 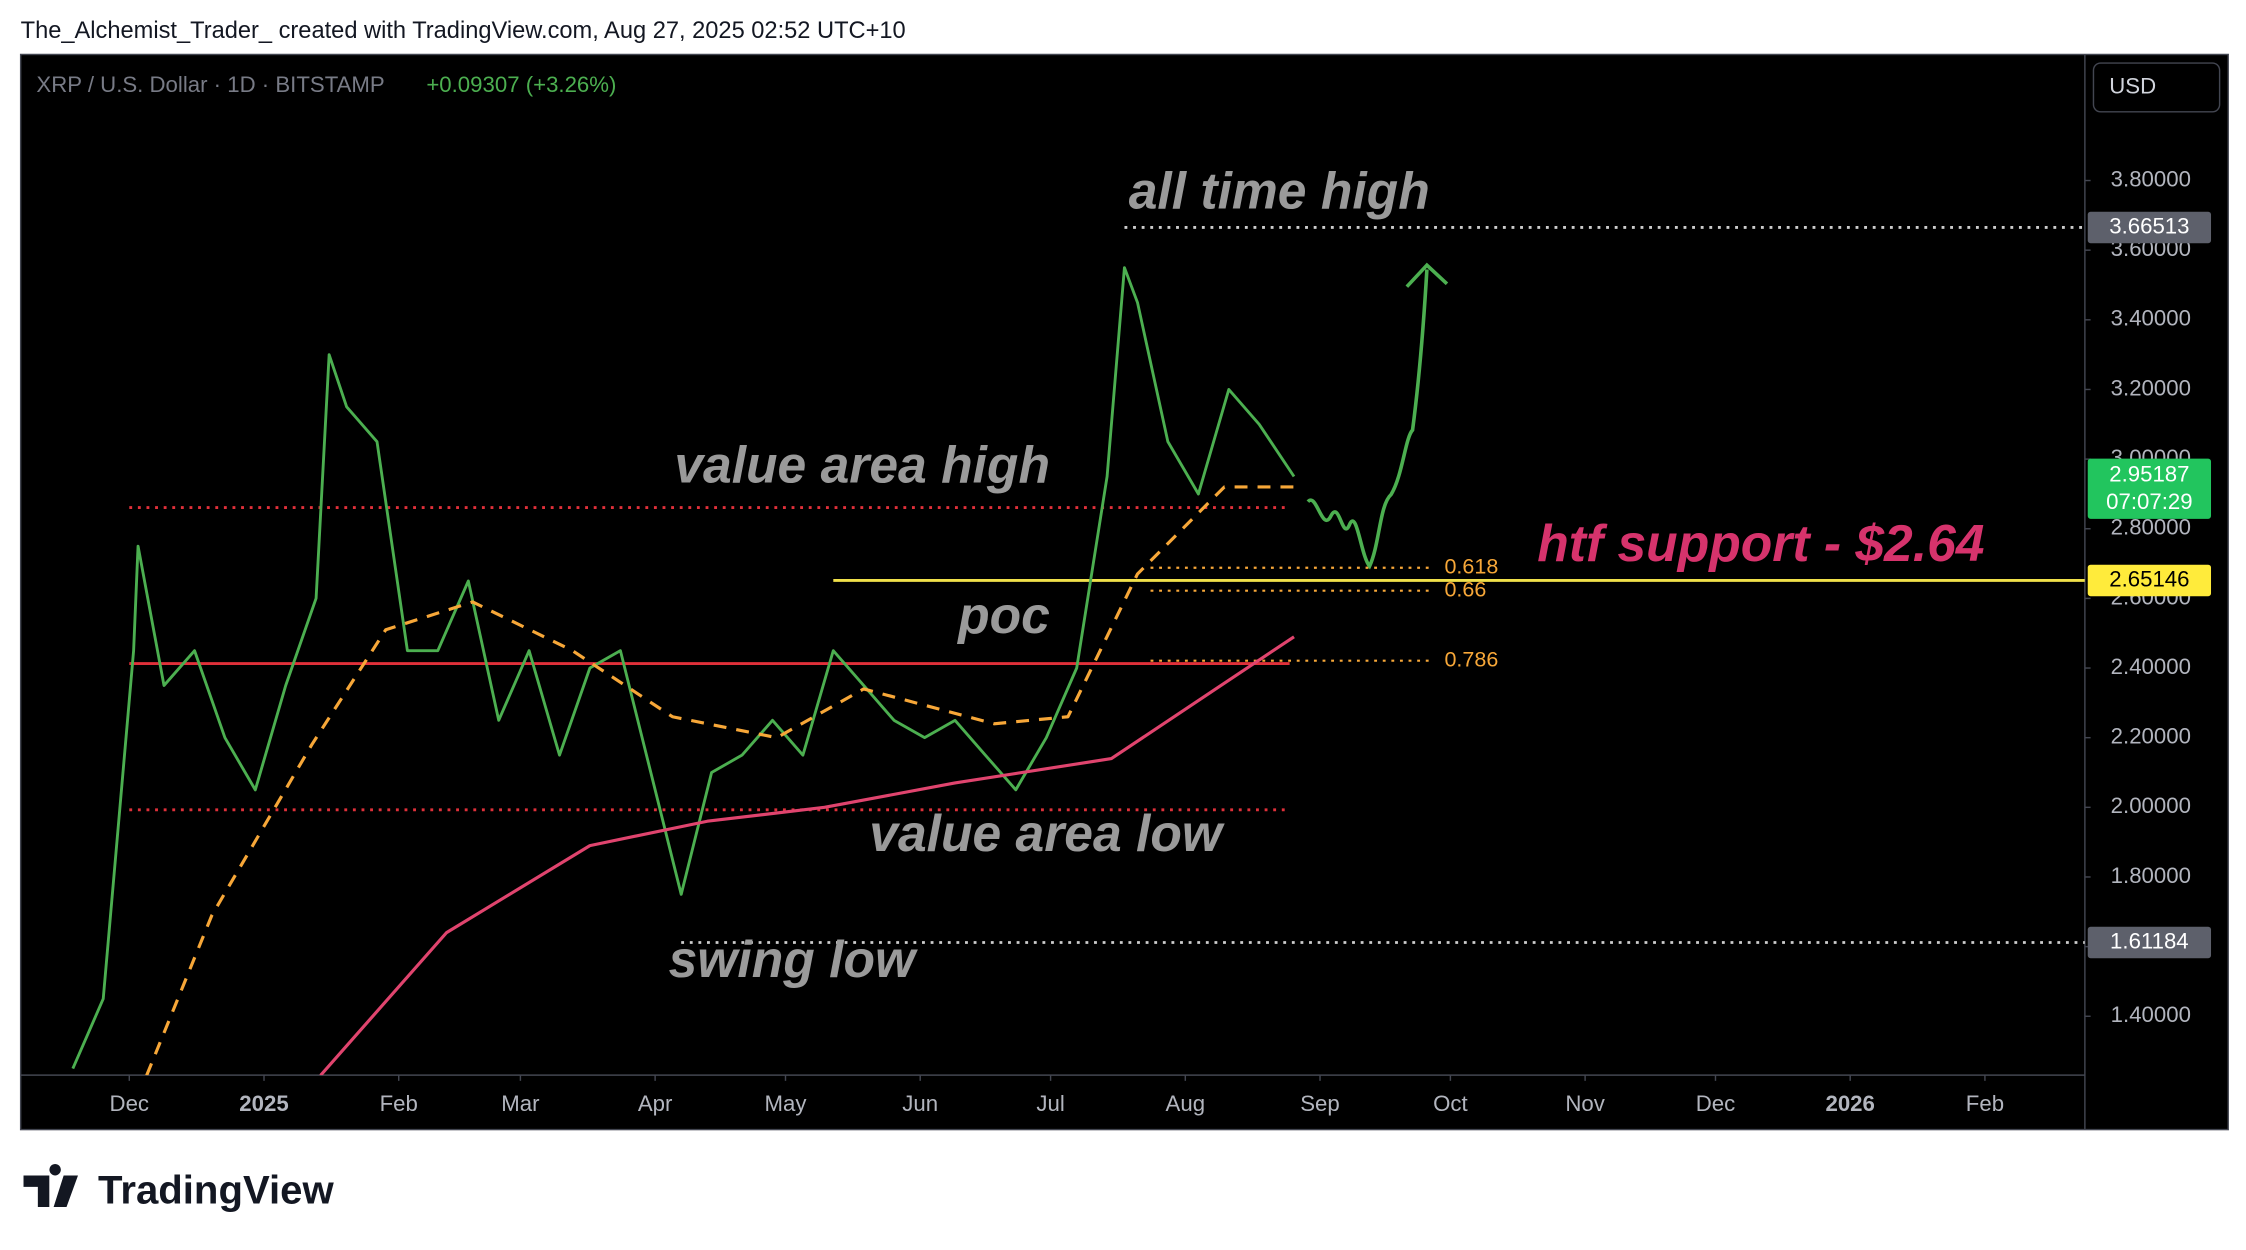 I want to click on x-tick-label: Aug, so click(x=1186, y=1103).